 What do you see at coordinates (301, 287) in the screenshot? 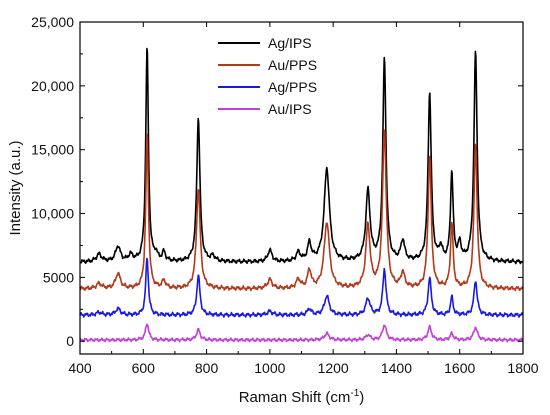
I see `series-line-ag-pps` at bounding box center [301, 287].